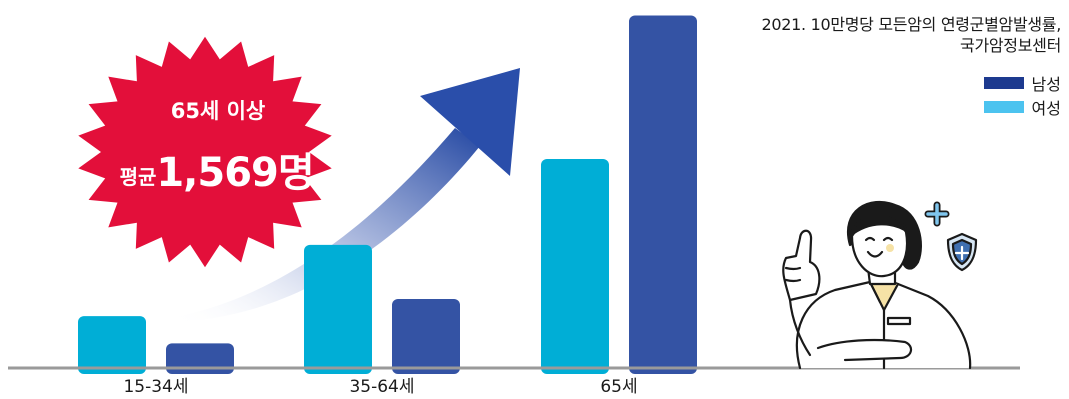 This screenshot has height=399, width=1069. What do you see at coordinates (1003, 83) in the screenshot?
I see `legend-swatch-male` at bounding box center [1003, 83].